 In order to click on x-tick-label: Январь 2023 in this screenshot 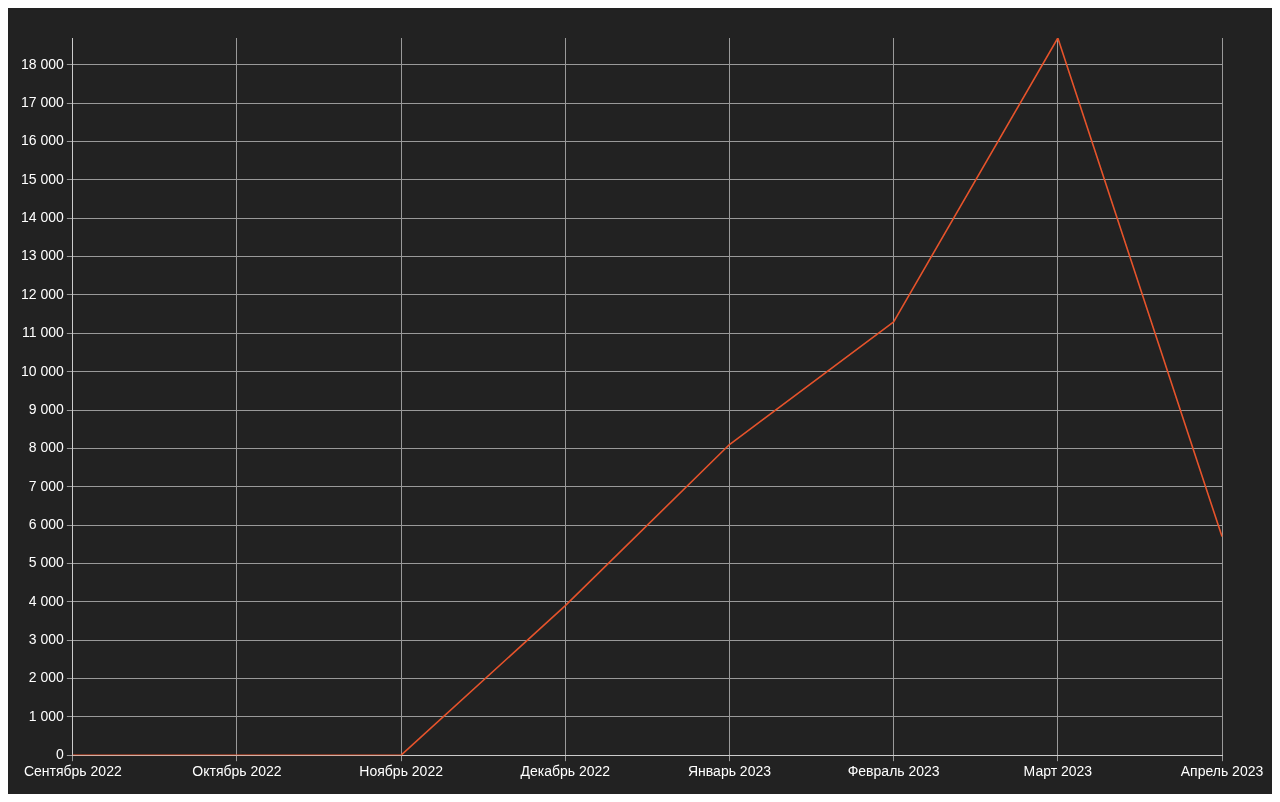, I will do `click(729, 771)`.